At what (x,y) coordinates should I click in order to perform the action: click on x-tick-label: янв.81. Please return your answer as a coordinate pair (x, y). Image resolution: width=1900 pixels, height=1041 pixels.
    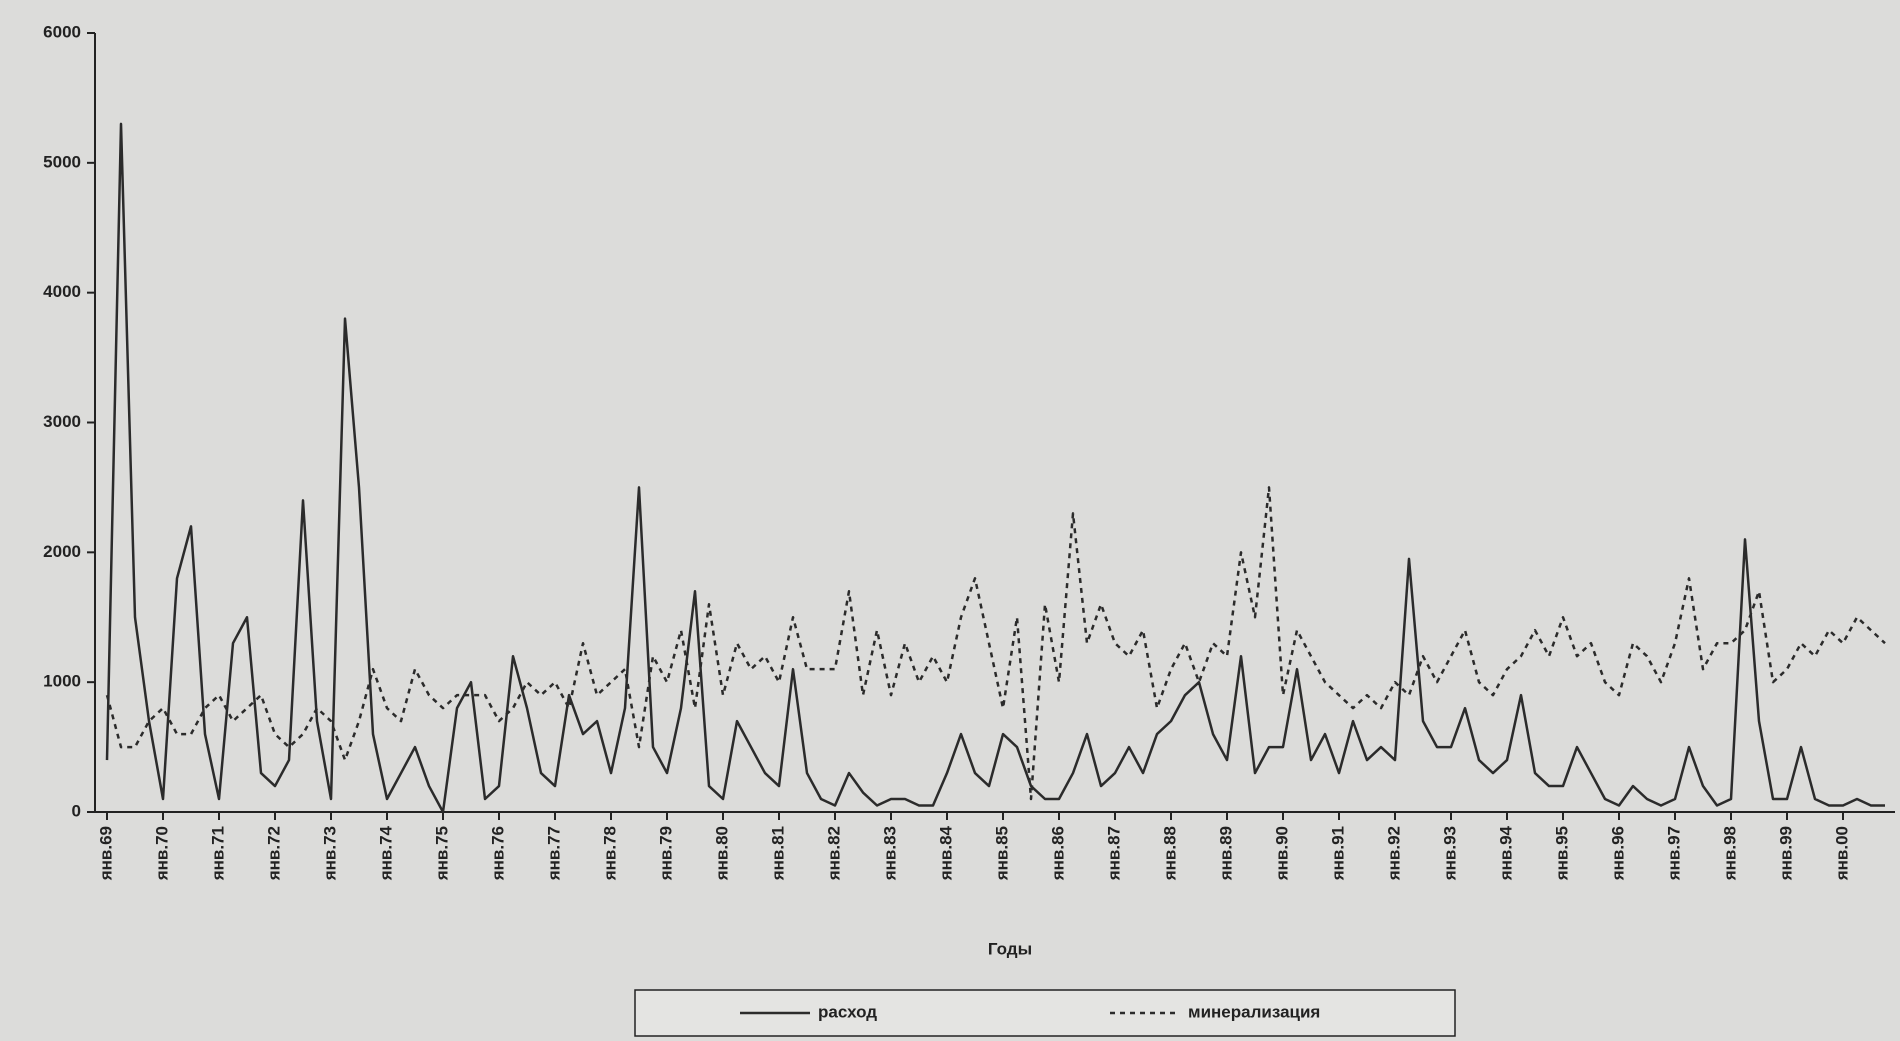
    Looking at the image, I should click on (777, 853).